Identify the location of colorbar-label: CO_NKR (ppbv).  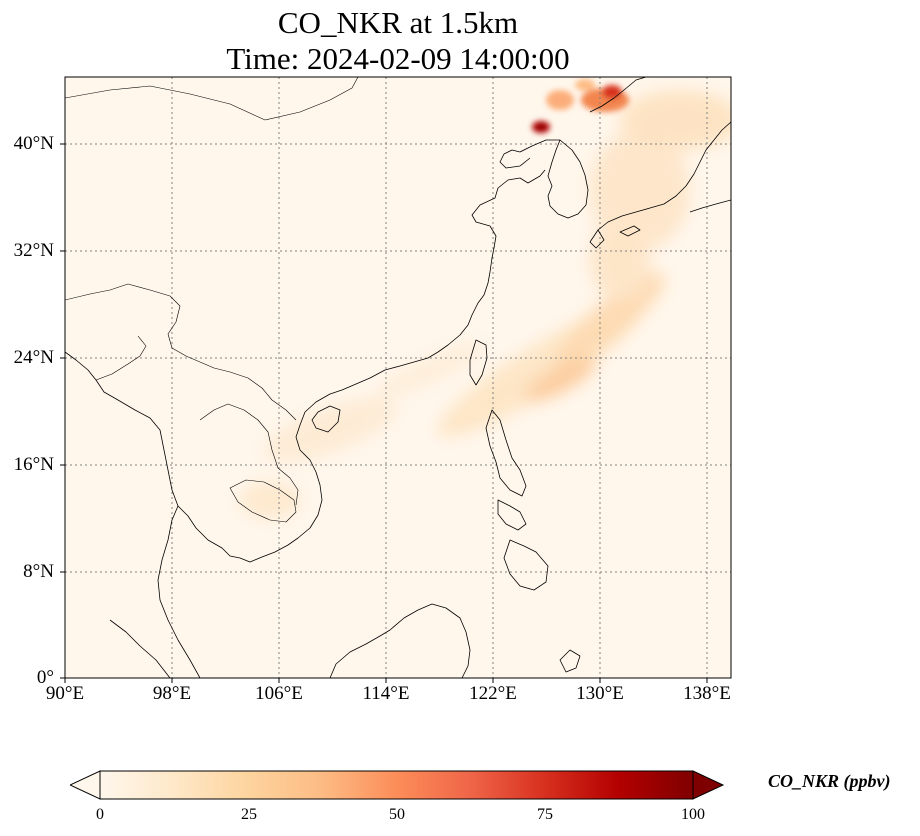
(829, 781).